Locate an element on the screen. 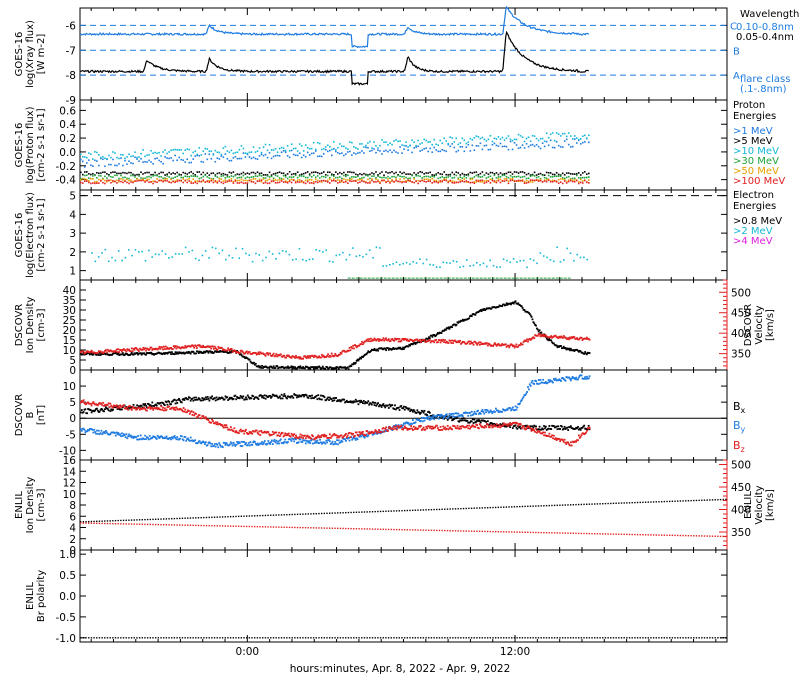  y-axis-label: DSCOVR is located at coordinates (19, 415).